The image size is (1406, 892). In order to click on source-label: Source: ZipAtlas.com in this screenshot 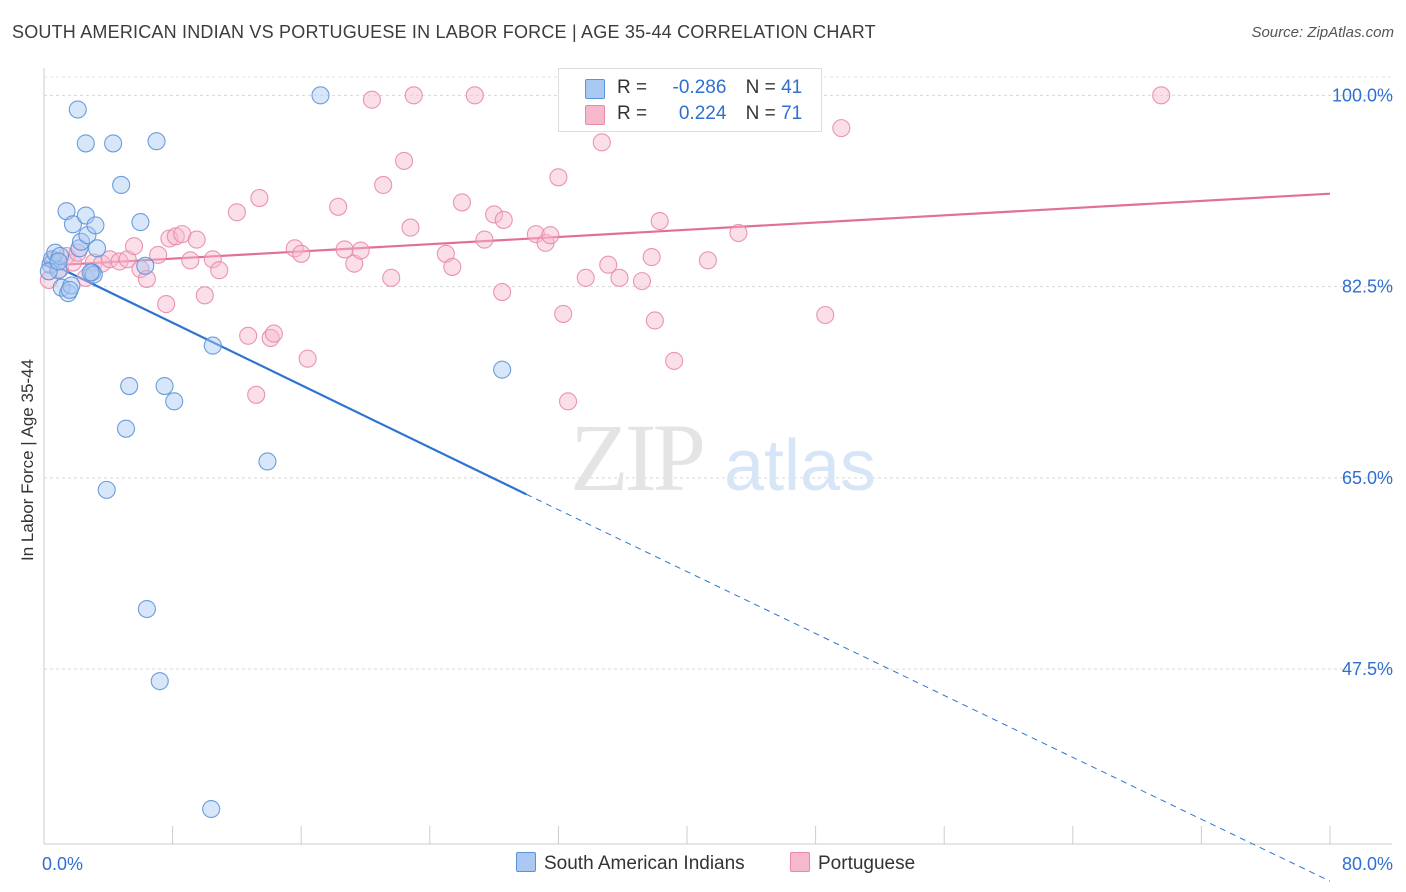, I will do `click(1322, 32)`.